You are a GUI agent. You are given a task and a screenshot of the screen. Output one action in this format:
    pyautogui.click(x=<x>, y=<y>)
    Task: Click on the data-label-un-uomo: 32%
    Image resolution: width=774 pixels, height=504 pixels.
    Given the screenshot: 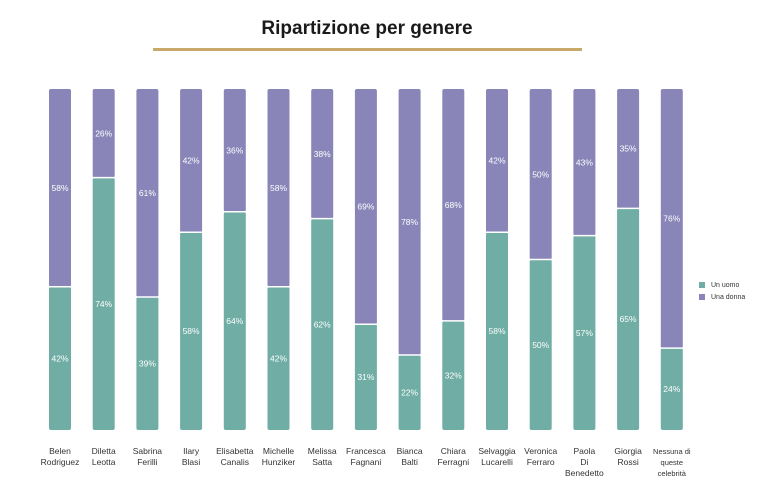 What is the action you would take?
    pyautogui.click(x=453, y=375)
    